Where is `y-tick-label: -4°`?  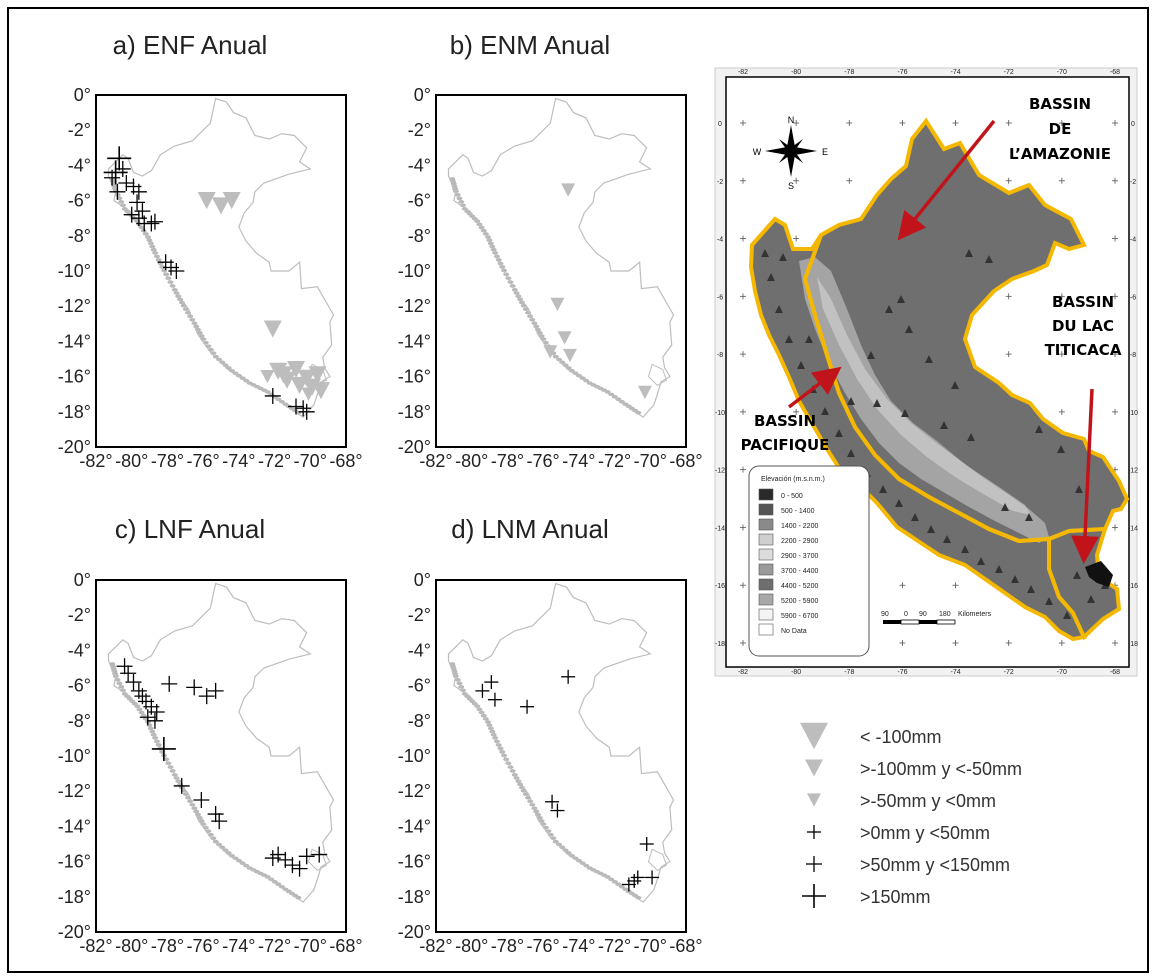
y-tick-label: -4° is located at coordinates (79, 165).